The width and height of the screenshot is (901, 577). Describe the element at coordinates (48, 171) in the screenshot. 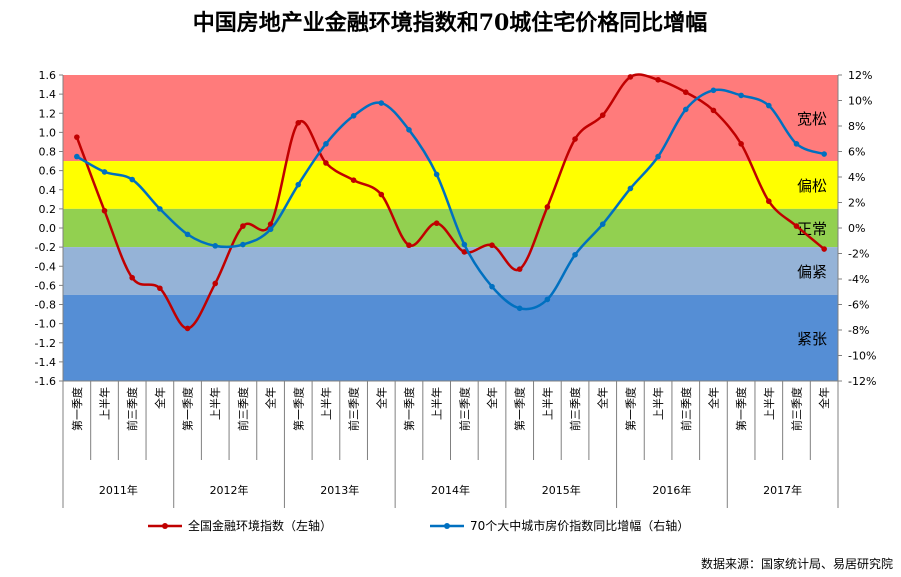

I see `left-tick-label: 0.6` at that location.